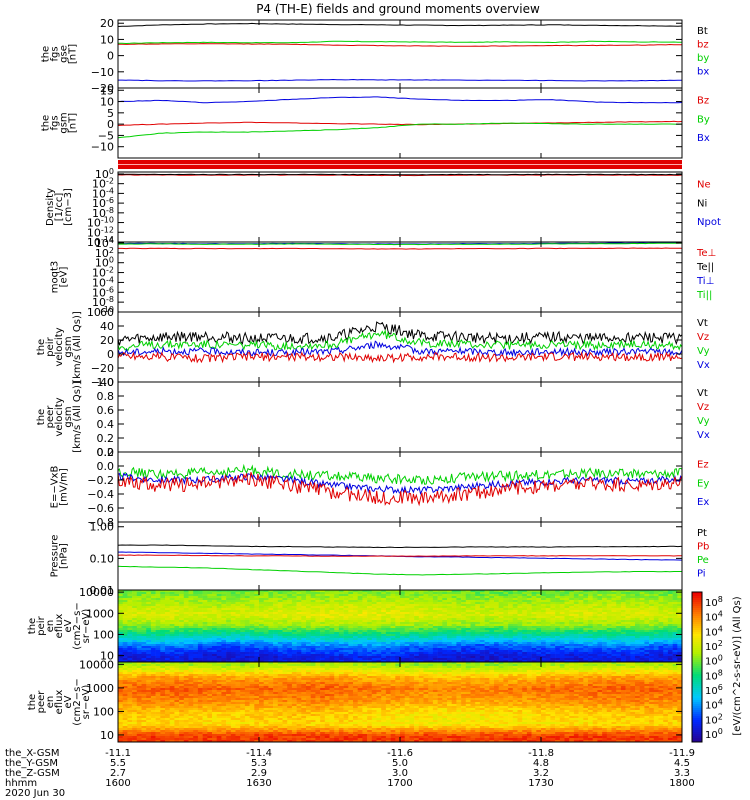 This screenshot has height=800, width=750. Describe the element at coordinates (96, 592) in the screenshot. I see `y-tick-label: 10000` at that location.